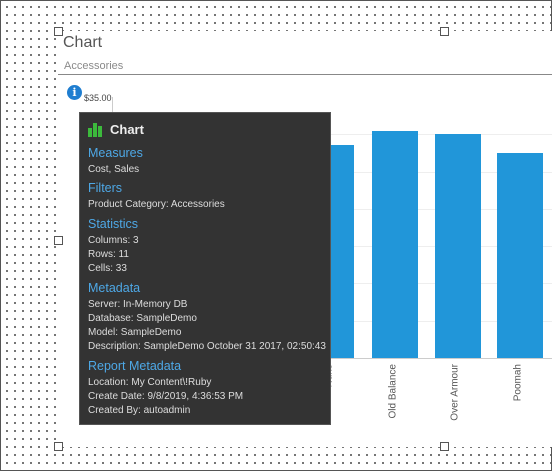  I want to click on x-tick-label: Over Armour, so click(457, 399).